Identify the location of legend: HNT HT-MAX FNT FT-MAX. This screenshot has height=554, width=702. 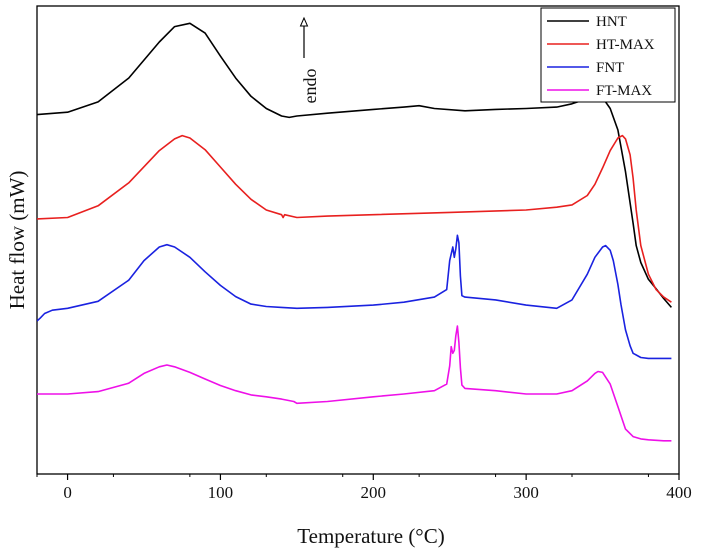
(608, 55).